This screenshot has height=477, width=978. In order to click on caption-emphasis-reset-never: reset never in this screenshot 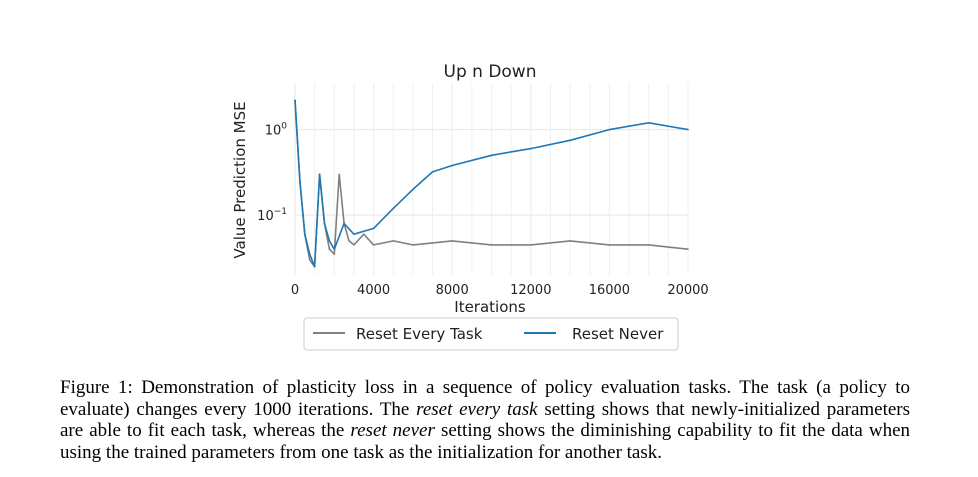, I will do `click(392, 430)`.